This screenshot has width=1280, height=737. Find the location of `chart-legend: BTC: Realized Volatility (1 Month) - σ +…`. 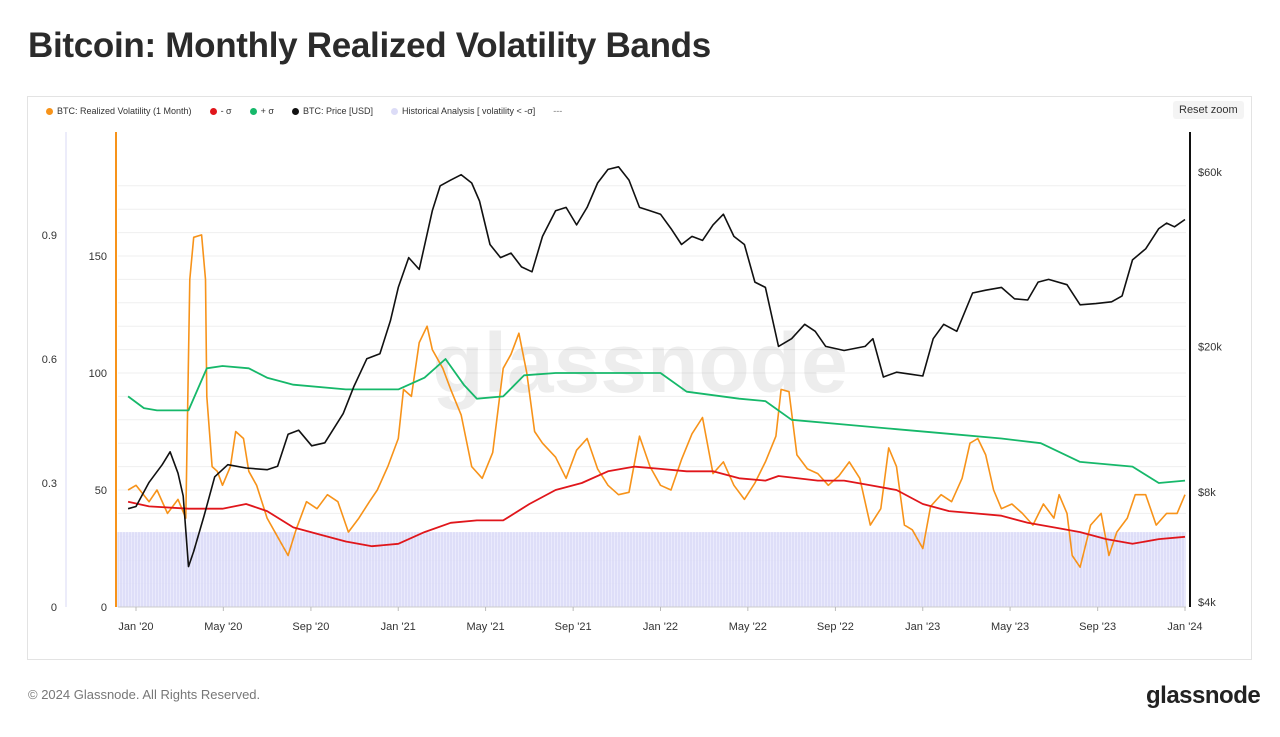

chart-legend: BTC: Realized Volatility (1 Month) - σ +… is located at coordinates (304, 111).